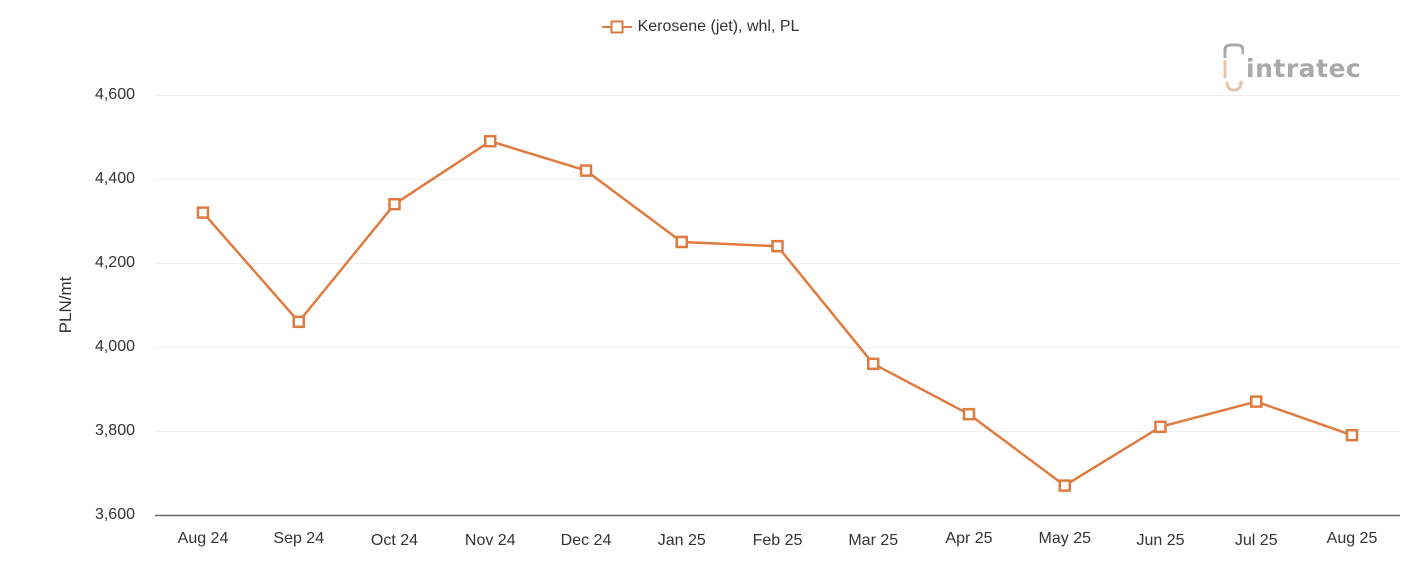 The width and height of the screenshot is (1401, 561). Describe the element at coordinates (777, 540) in the screenshot. I see `x-tick-label: Feb 25` at that location.